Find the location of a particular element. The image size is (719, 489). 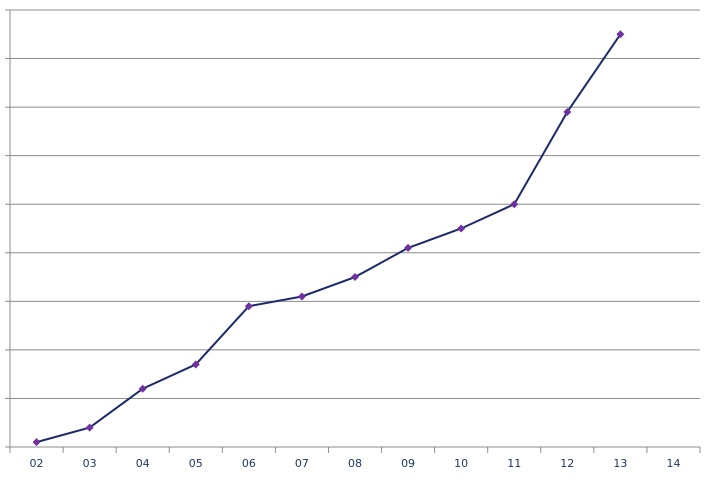

x-tick-label: 14 is located at coordinates (673, 463).